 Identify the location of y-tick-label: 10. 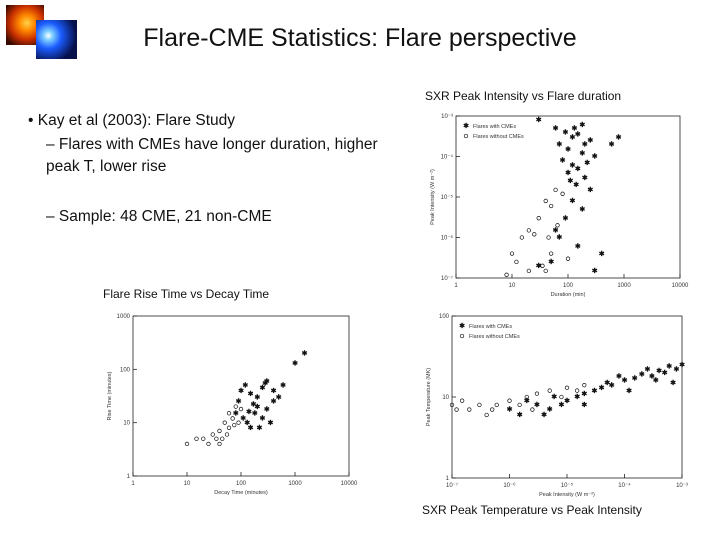
(126, 424).